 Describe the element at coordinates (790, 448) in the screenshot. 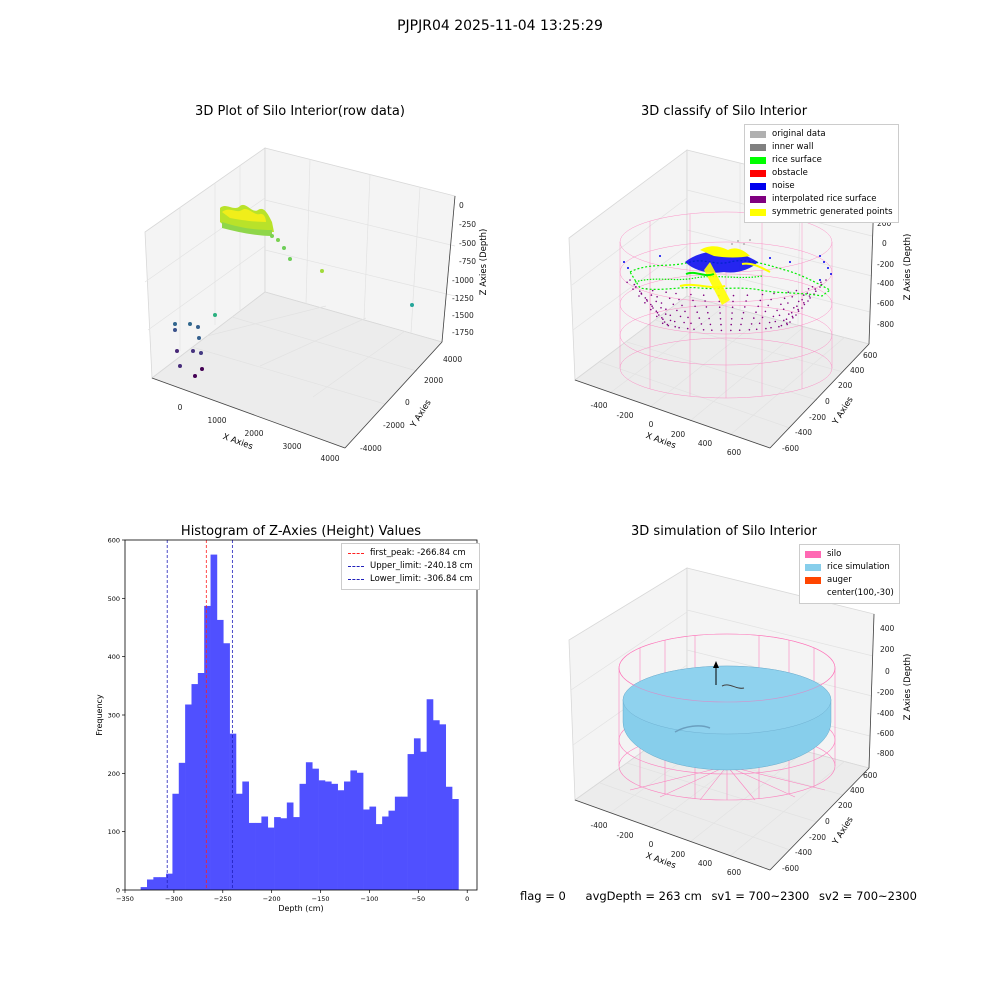

I see `plot2-ytick: -600` at that location.